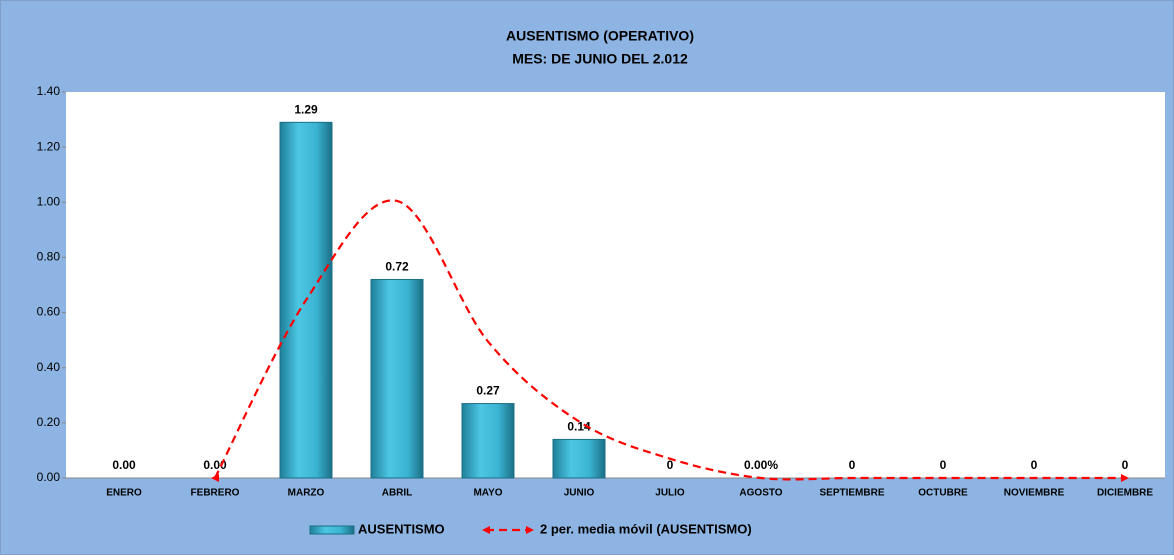 The height and width of the screenshot is (560, 1174). What do you see at coordinates (306, 493) in the screenshot?
I see `x-tick-label: MARZO` at bounding box center [306, 493].